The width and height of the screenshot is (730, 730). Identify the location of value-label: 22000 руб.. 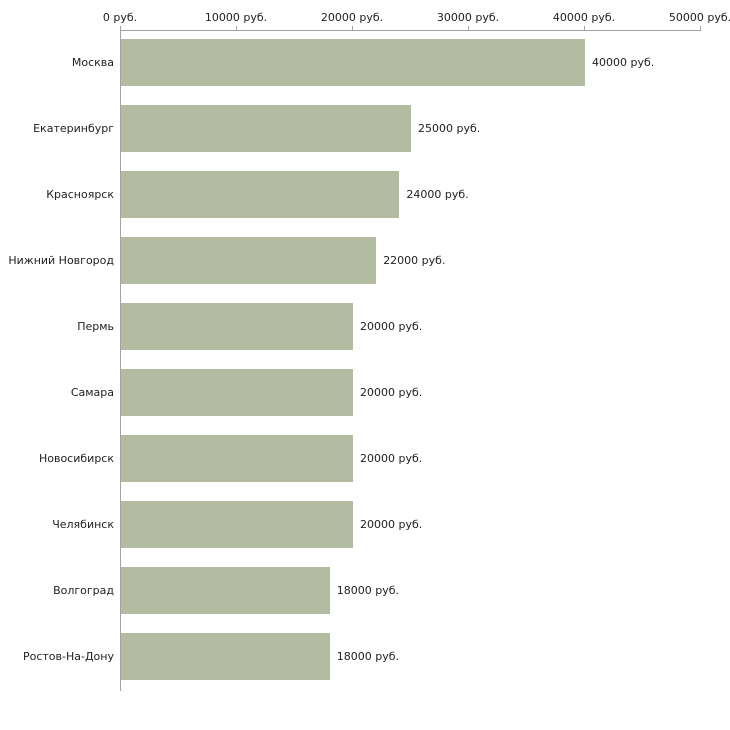
(414, 260).